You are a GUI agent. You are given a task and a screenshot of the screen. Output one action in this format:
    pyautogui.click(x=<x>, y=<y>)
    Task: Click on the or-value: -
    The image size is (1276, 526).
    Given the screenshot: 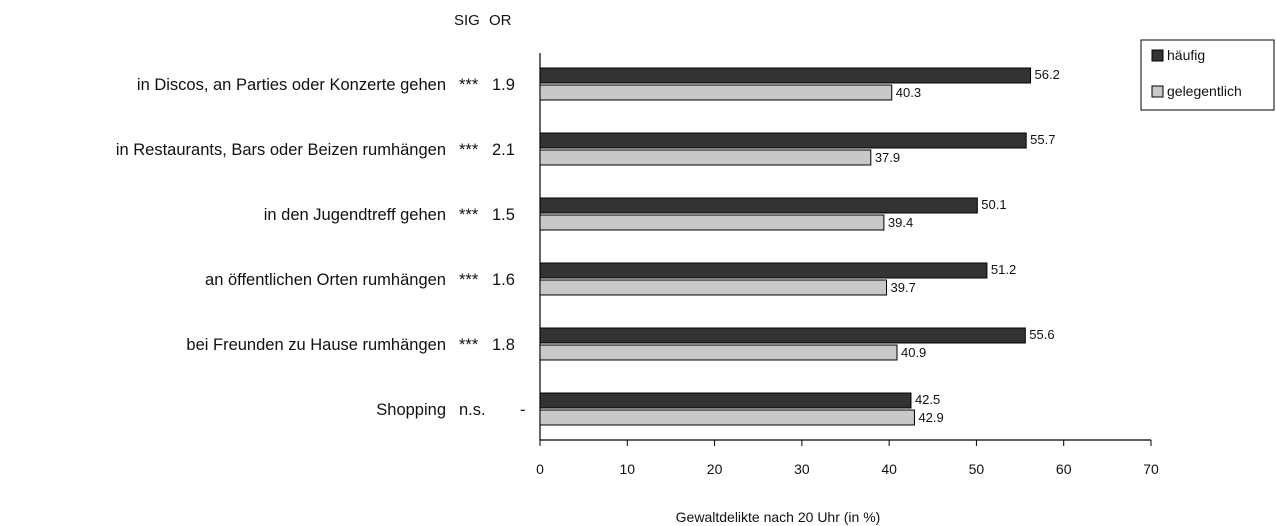 What is the action you would take?
    pyautogui.click(x=523, y=410)
    